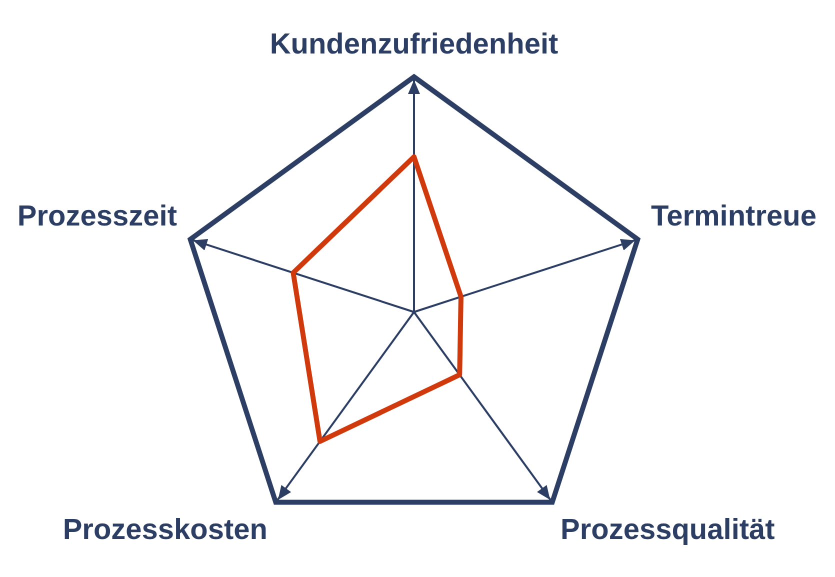  Describe the element at coordinates (165, 530) in the screenshot. I see `spoke-label: Prozesskosten` at that location.